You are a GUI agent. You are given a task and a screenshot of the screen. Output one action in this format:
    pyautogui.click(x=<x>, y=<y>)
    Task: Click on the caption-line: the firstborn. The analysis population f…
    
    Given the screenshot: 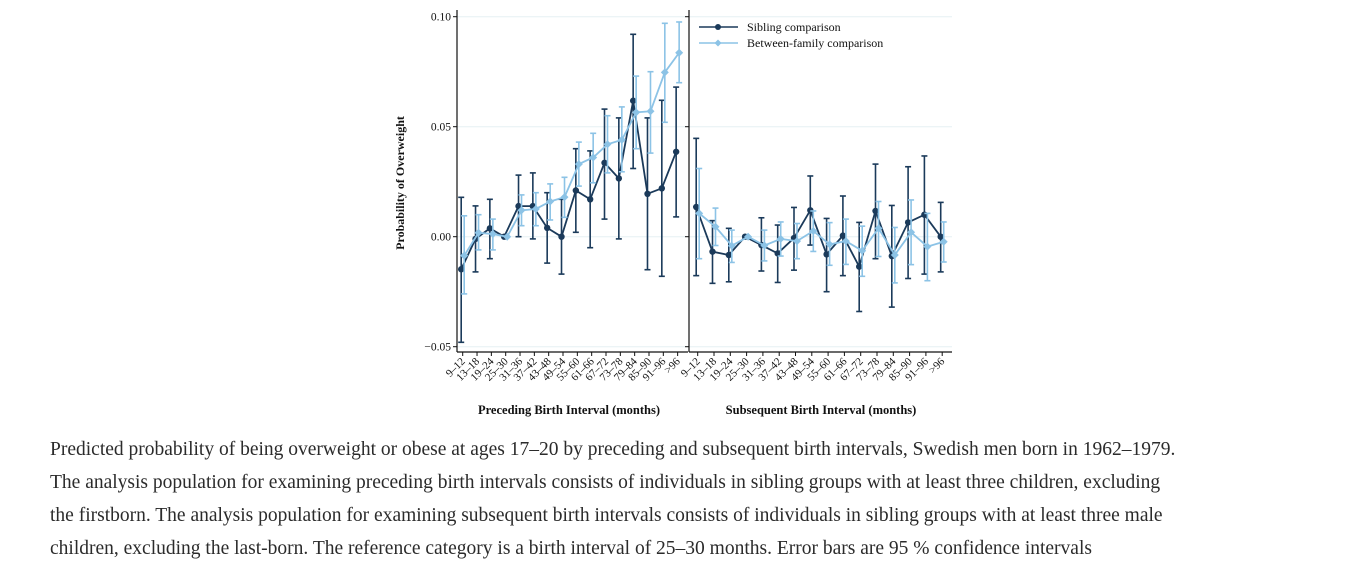 What is the action you would take?
    pyautogui.click(x=606, y=515)
    